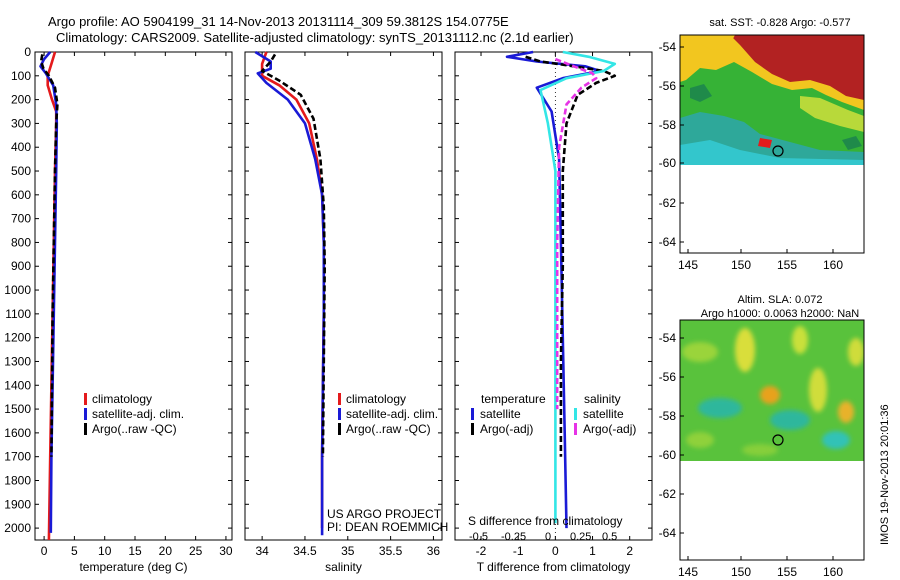 This screenshot has width=900, height=580. What do you see at coordinates (555, 551) in the screenshot?
I see `x-tick-label: 0` at bounding box center [555, 551].